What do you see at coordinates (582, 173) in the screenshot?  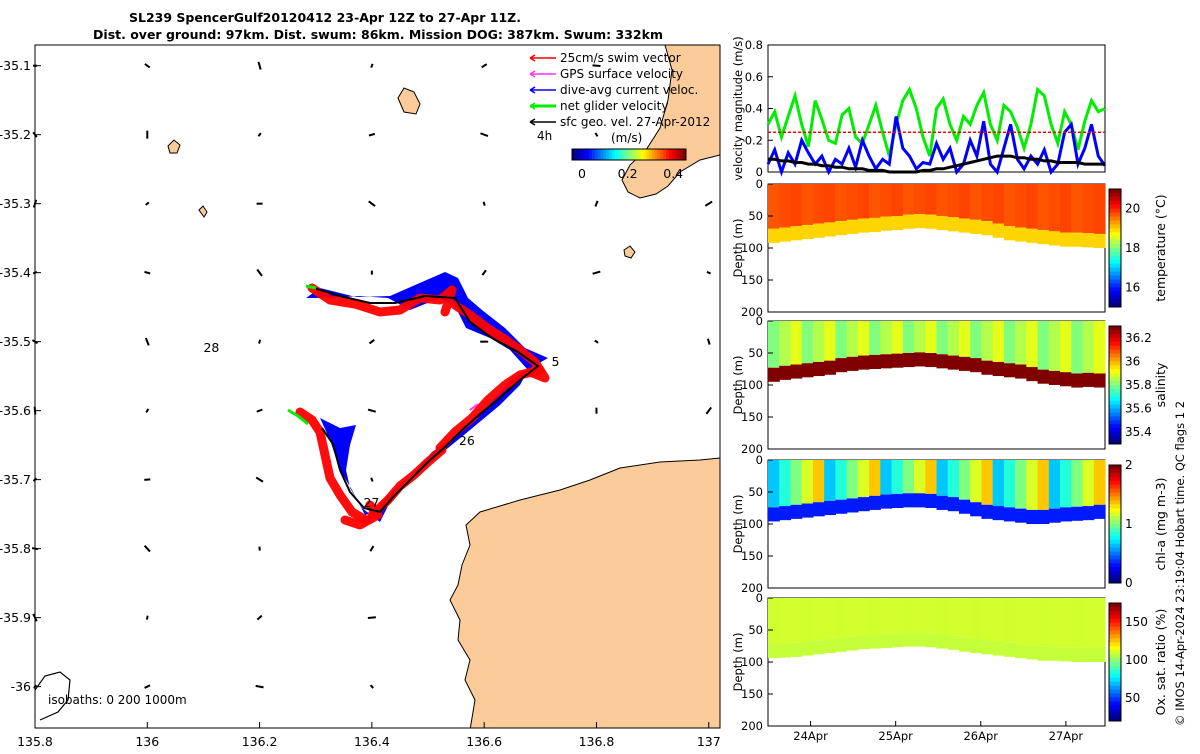 I see `colorbar-tick-label: 0` at bounding box center [582, 173].